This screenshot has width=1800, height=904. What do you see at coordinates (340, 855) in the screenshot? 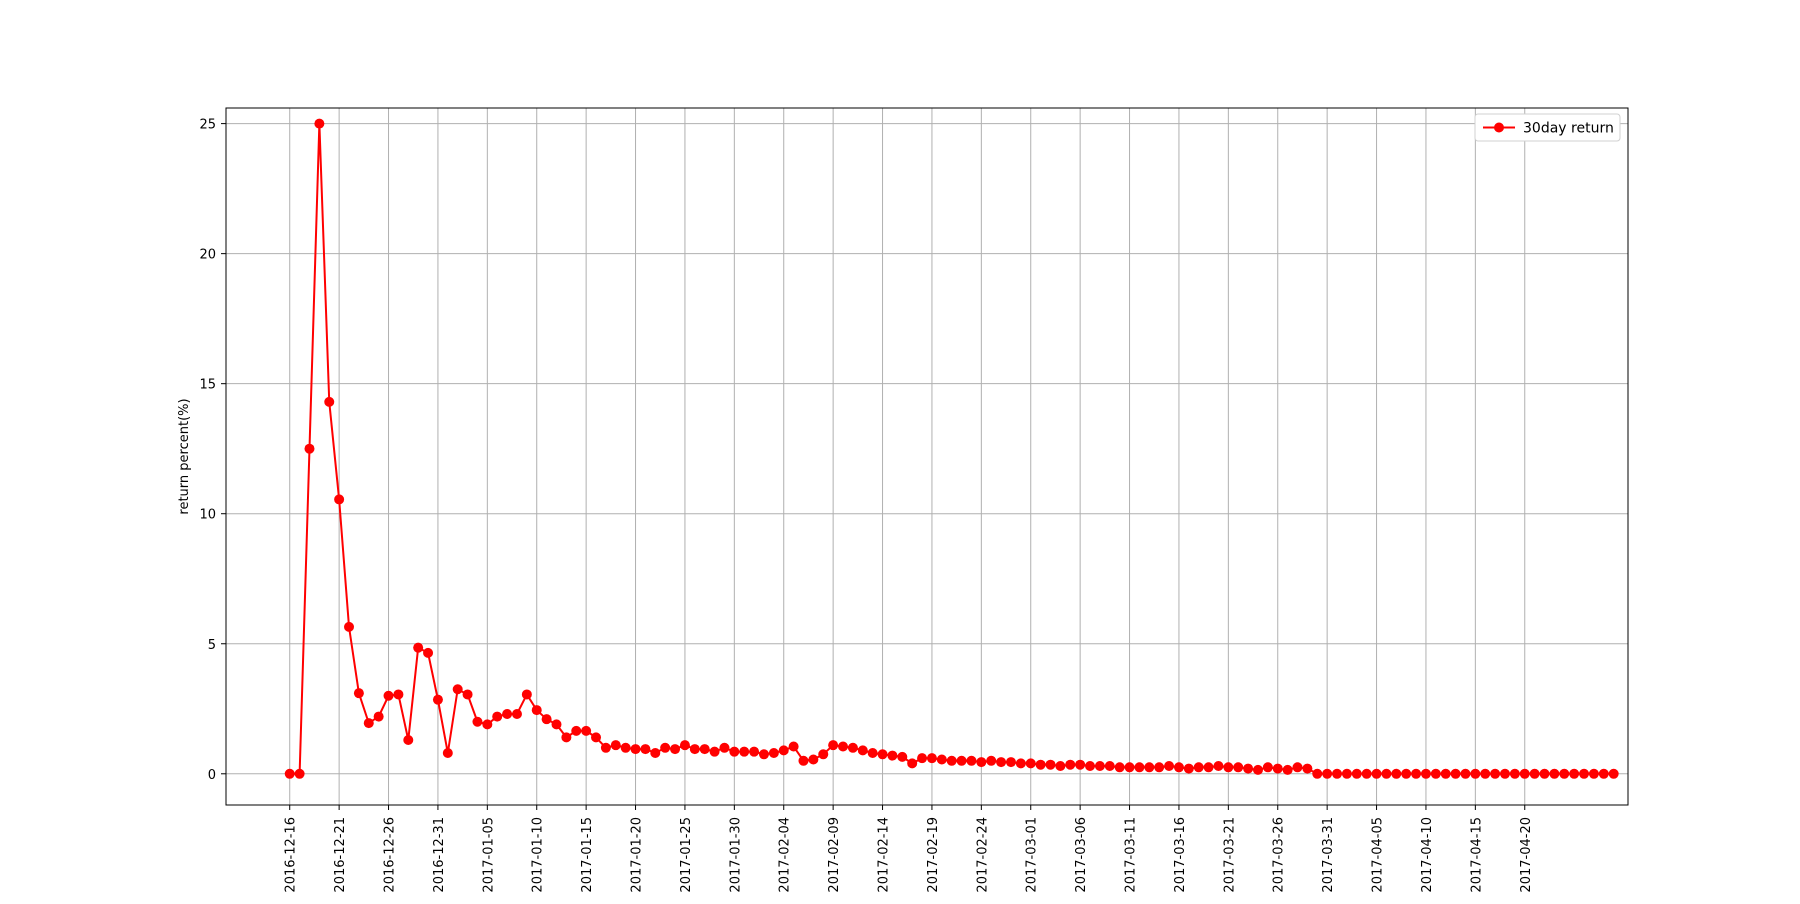
I see `x-tick-label: 2016-12-21` at bounding box center [340, 855].